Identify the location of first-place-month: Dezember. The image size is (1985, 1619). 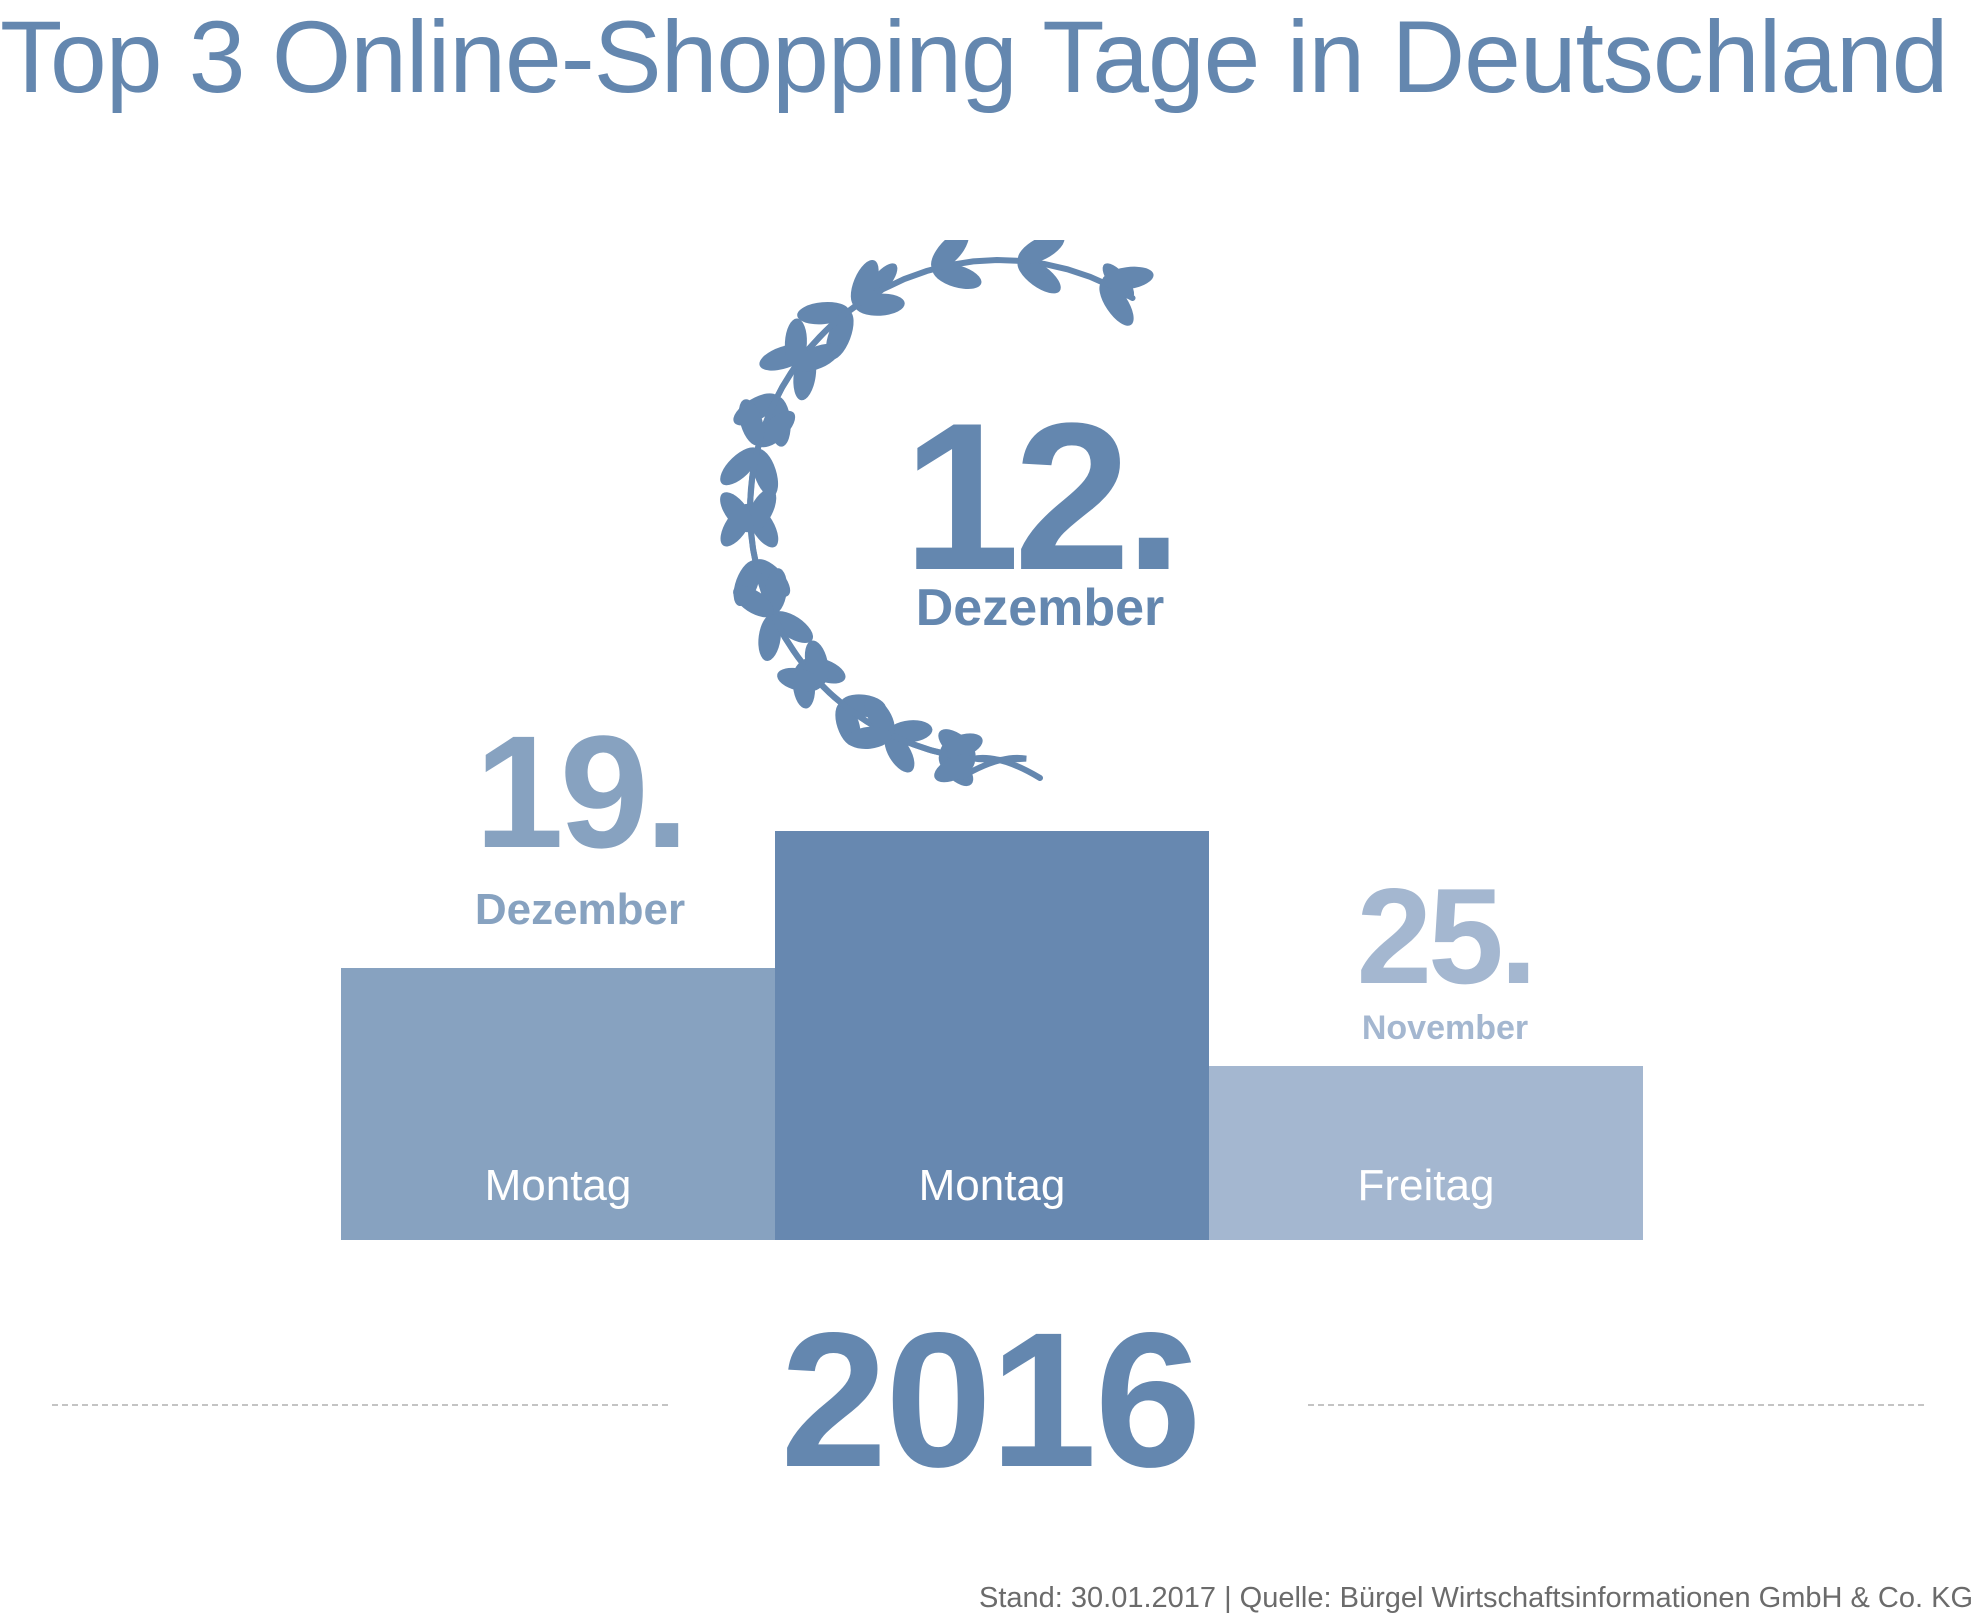
(1040, 608).